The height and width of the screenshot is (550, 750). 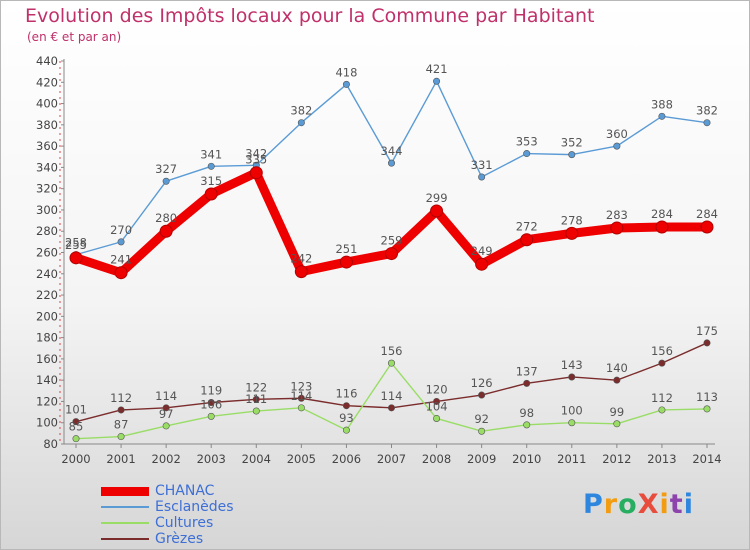 I want to click on data-label-grezes: 143, so click(x=572, y=365).